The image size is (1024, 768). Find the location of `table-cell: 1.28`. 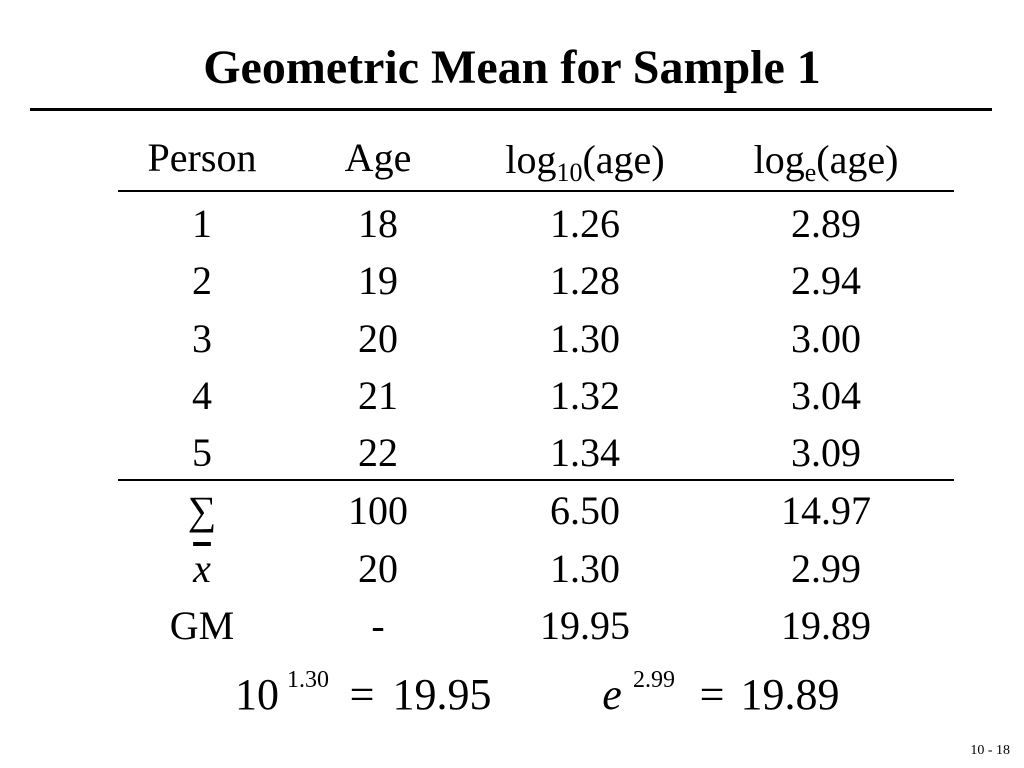

table-cell: 1.28 is located at coordinates (585, 281).